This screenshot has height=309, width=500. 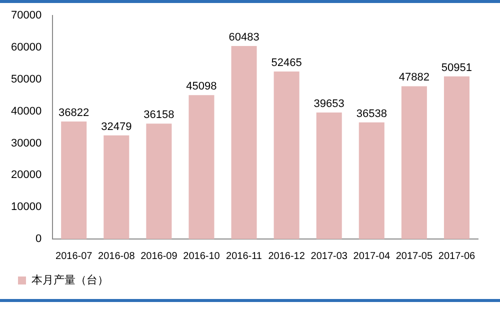 What do you see at coordinates (74, 256) in the screenshot?
I see `x-tick-label: 2016-07` at bounding box center [74, 256].